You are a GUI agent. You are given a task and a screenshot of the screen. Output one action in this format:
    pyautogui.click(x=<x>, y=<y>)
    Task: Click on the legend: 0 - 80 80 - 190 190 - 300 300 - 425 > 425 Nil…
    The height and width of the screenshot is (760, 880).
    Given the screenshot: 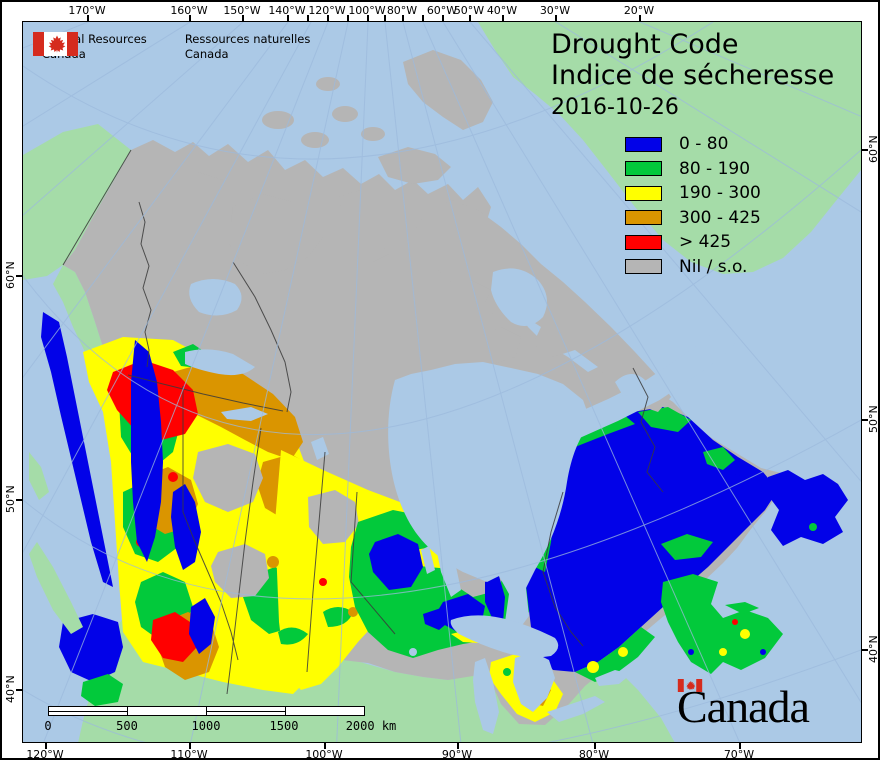 What is the action you would take?
    pyautogui.click(x=693, y=207)
    